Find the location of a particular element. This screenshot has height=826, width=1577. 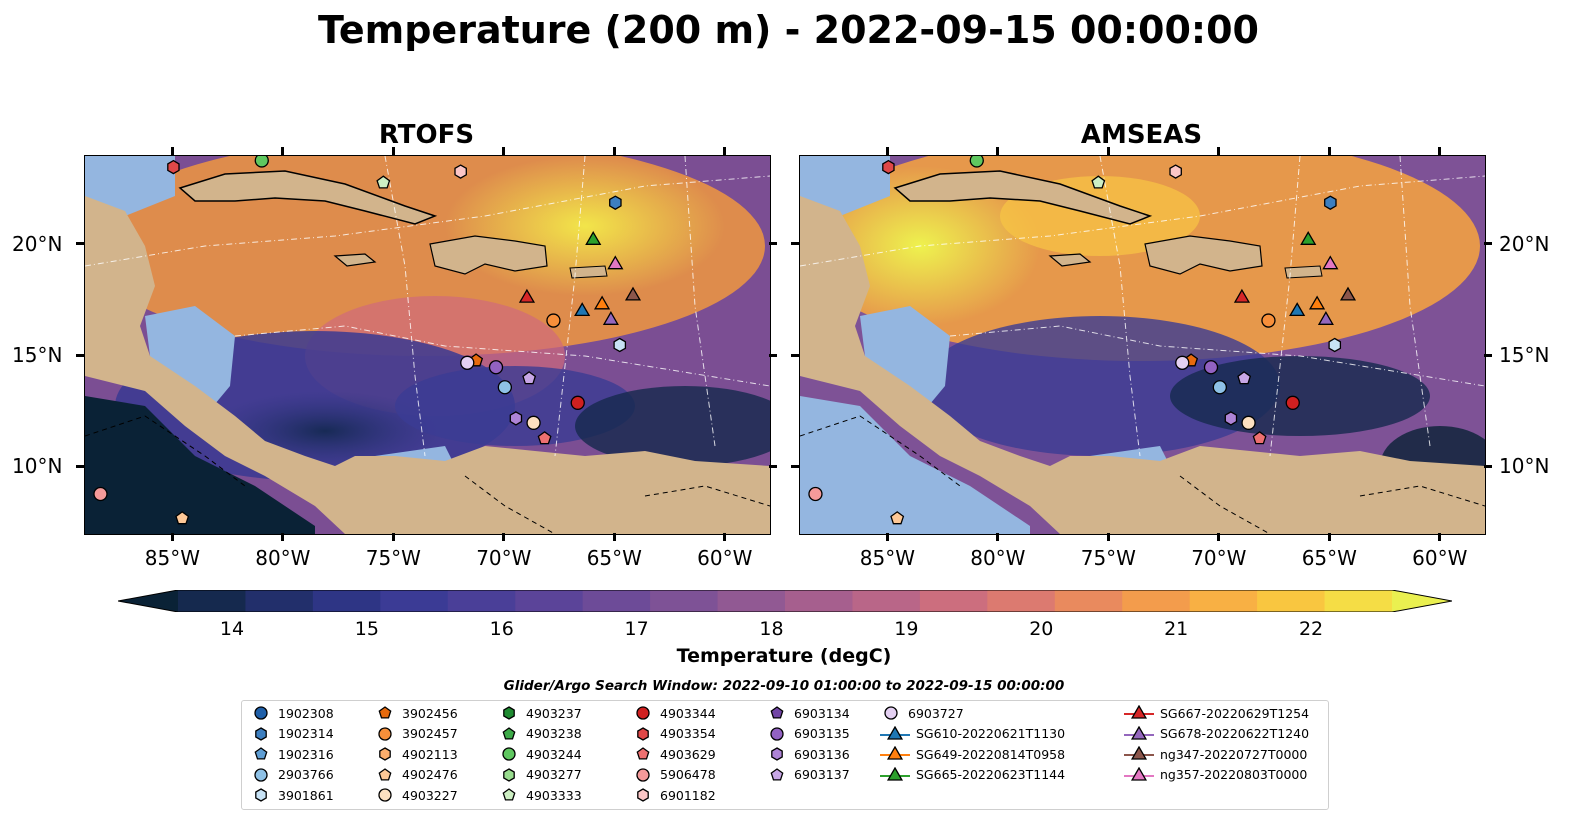

lon-tick-label: 60°W is located at coordinates (725, 558).